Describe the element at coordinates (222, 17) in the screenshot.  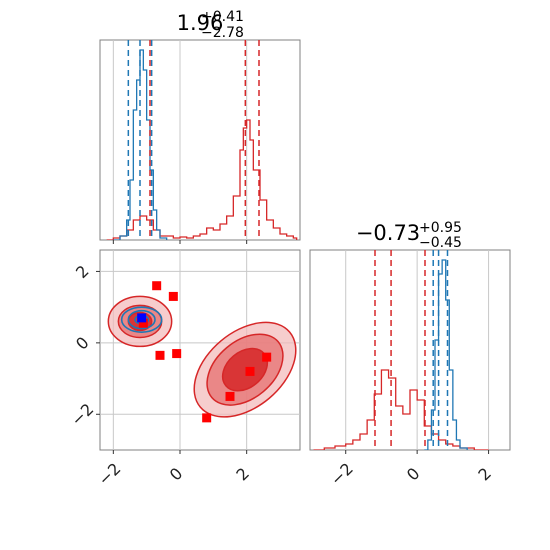
I see `param1-title-sup: +0.41` at that location.